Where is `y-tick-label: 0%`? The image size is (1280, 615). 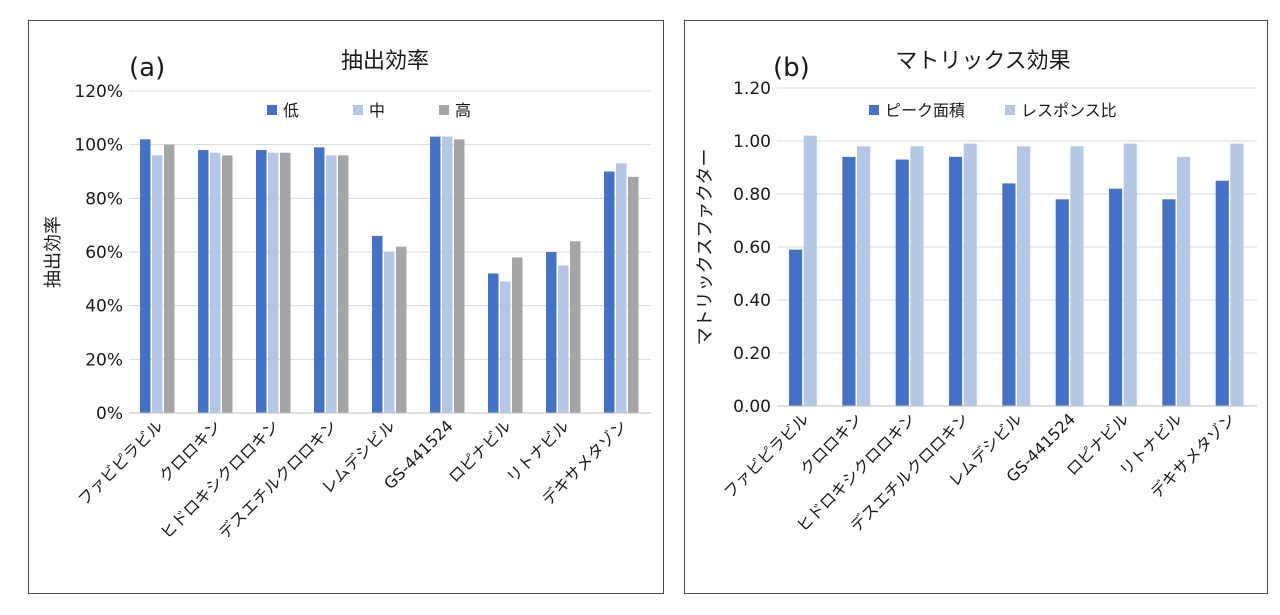
y-tick-label: 0% is located at coordinates (109, 414).